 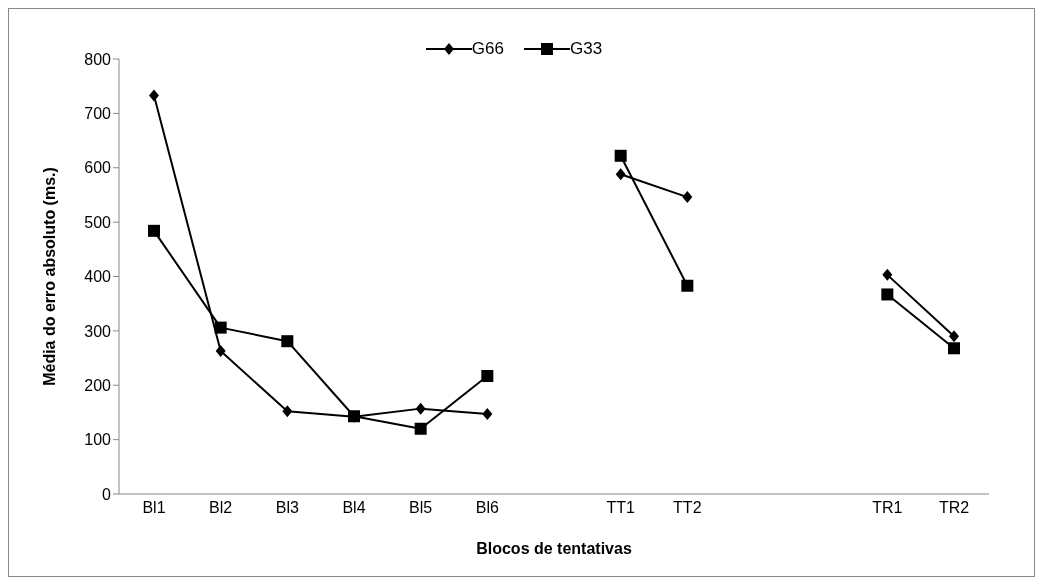 What do you see at coordinates (98, 331) in the screenshot?
I see `y-tick-label: 300` at bounding box center [98, 331].